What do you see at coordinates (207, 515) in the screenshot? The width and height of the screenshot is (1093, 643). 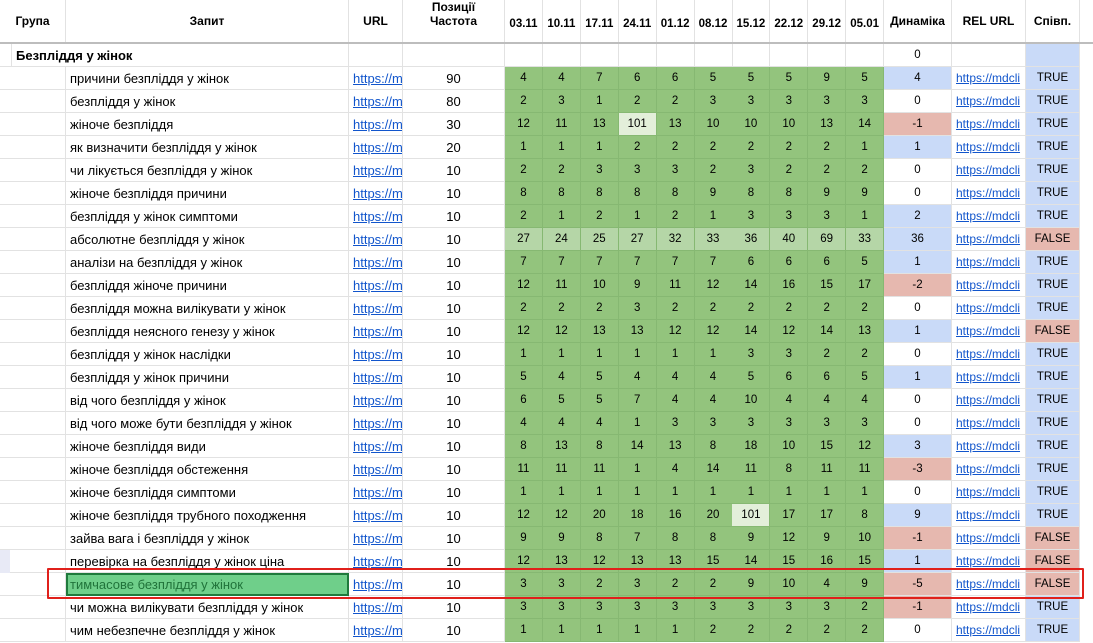 I see `query-cell: жіноче безпліддя трубного походження` at bounding box center [207, 515].